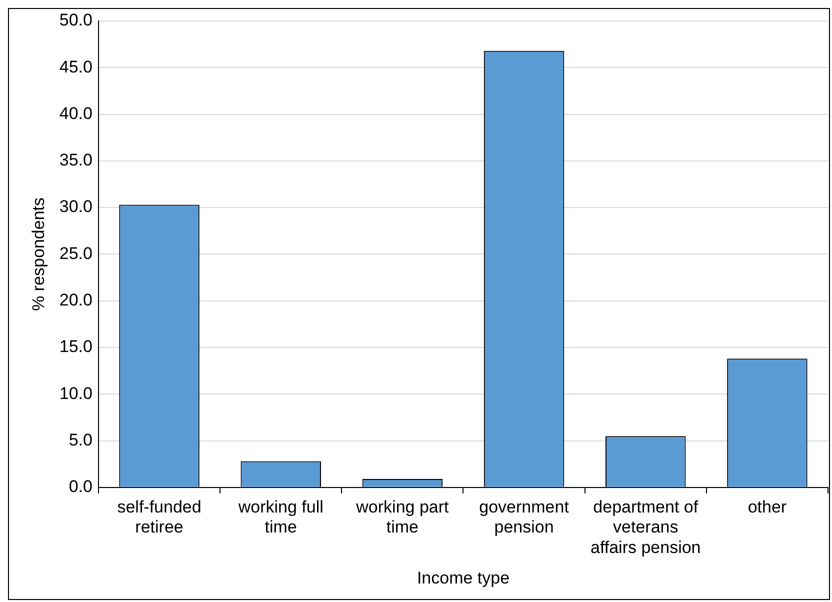 Image resolution: width=832 pixels, height=602 pixels. Describe the element at coordinates (463, 578) in the screenshot. I see `x-axis-title: Income type` at that location.